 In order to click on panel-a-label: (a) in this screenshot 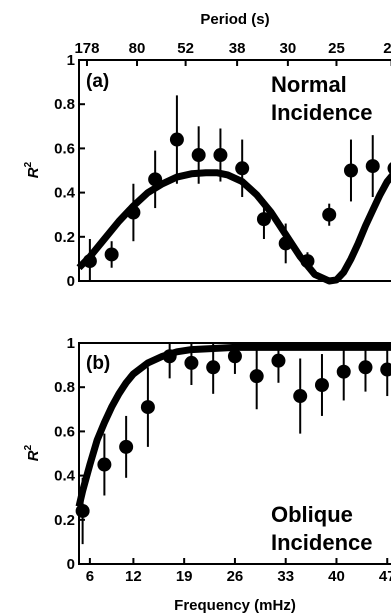, I will do `click(97, 81)`.